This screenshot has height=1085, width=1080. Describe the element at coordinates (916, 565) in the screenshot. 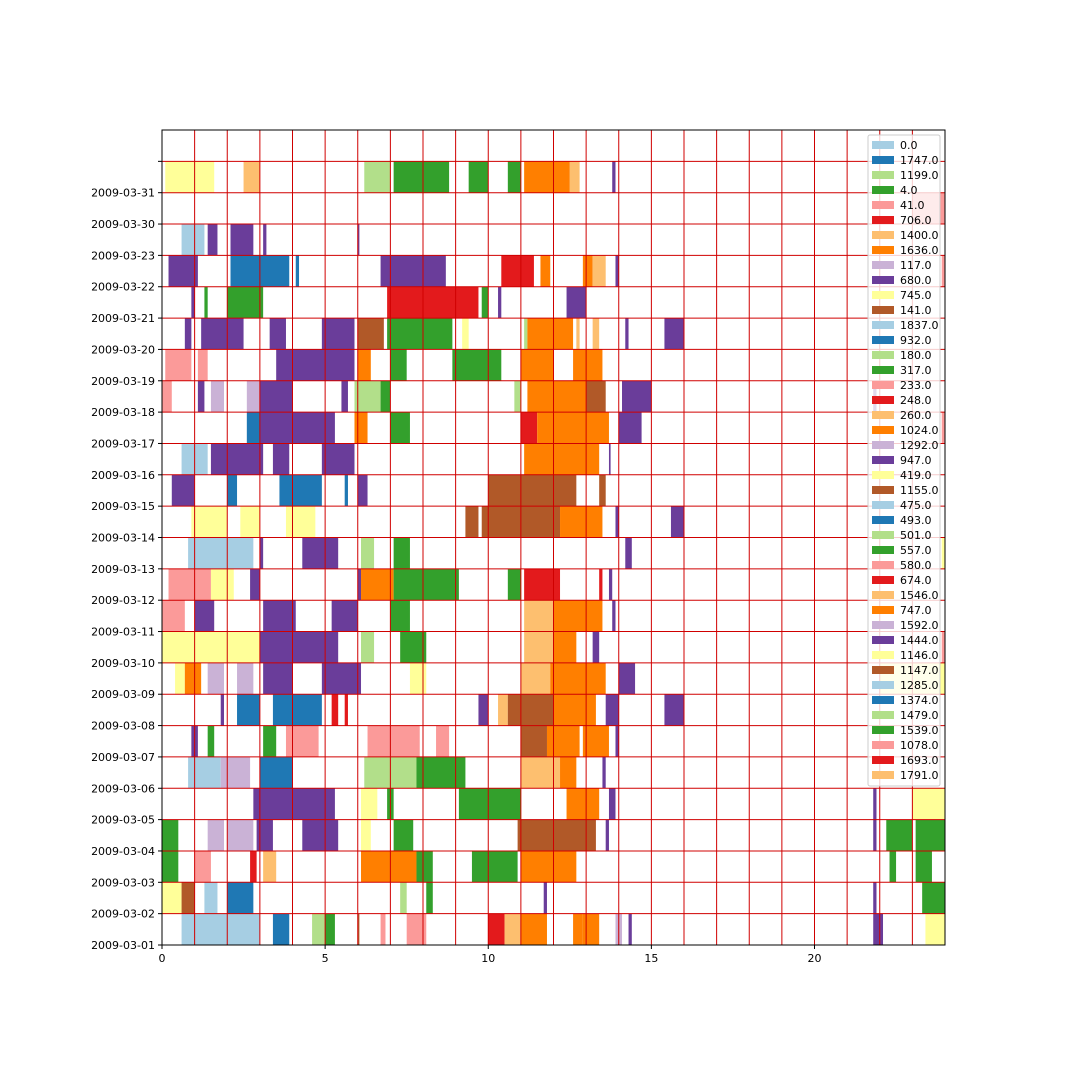

I see `legend-label: 580.0` at that location.